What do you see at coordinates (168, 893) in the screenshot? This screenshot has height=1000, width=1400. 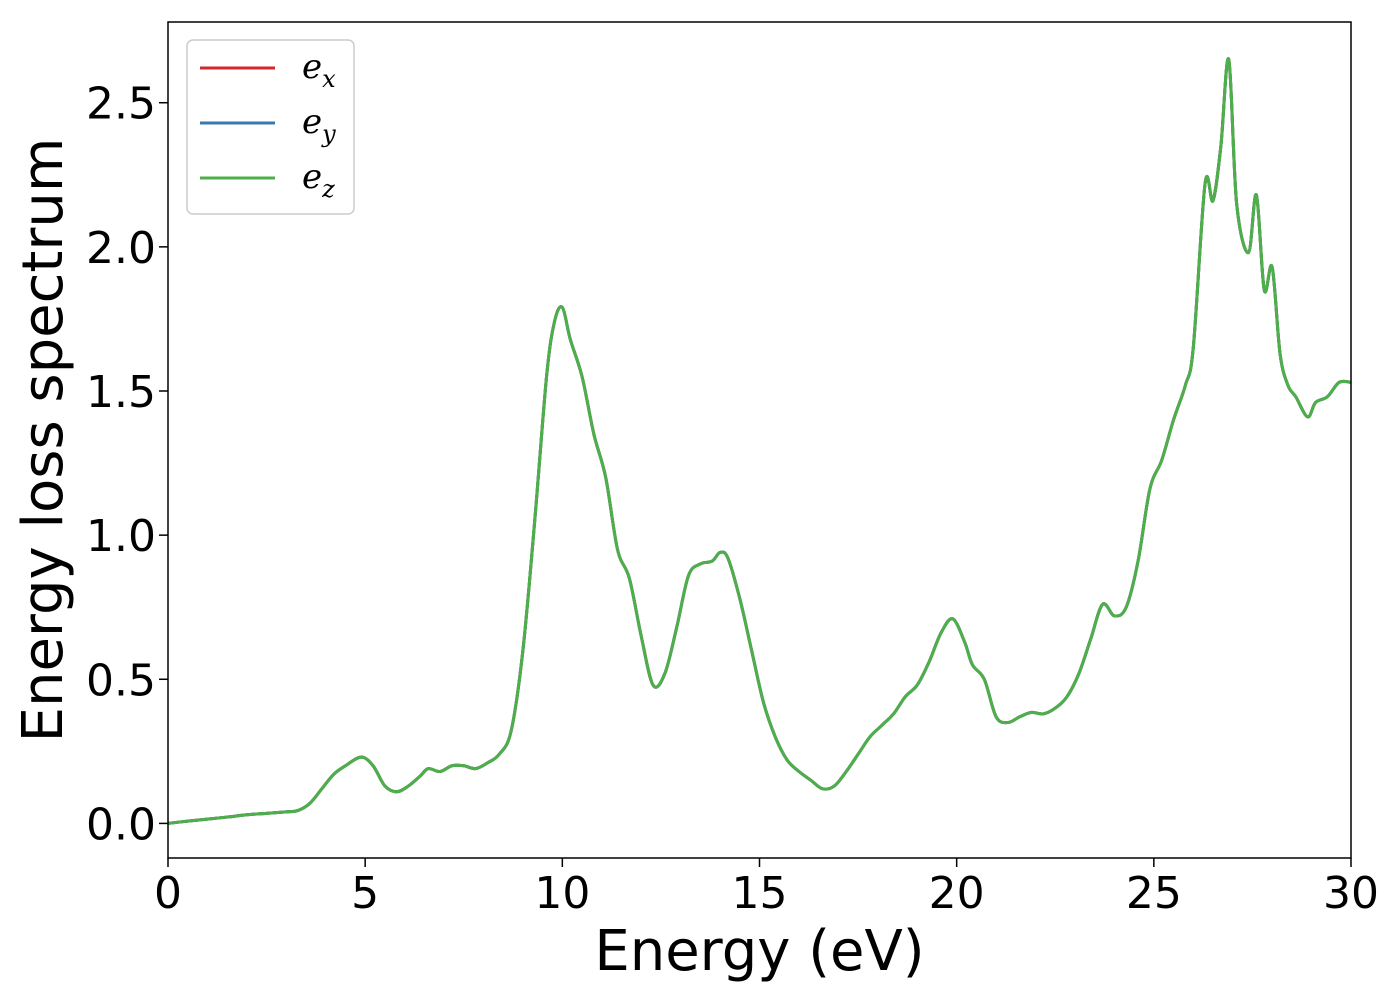 I see `x-tick-label: 0` at bounding box center [168, 893].